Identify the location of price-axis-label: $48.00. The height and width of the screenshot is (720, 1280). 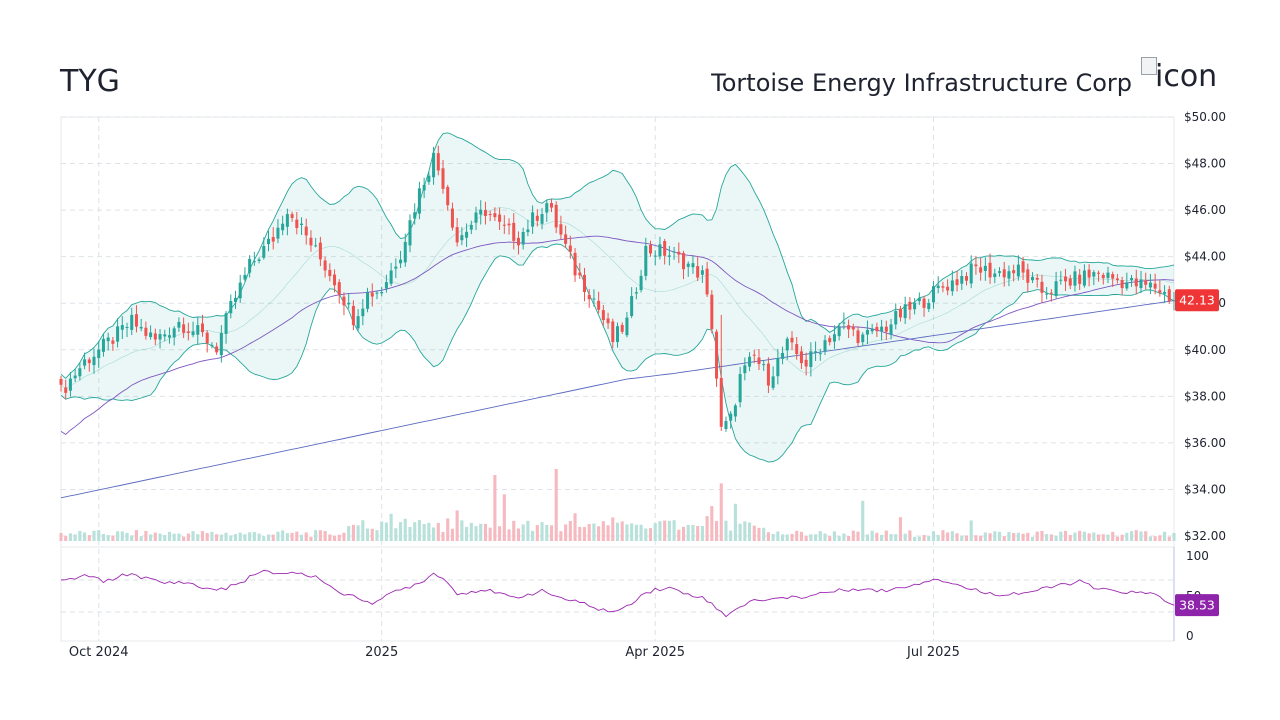
(1205, 164).